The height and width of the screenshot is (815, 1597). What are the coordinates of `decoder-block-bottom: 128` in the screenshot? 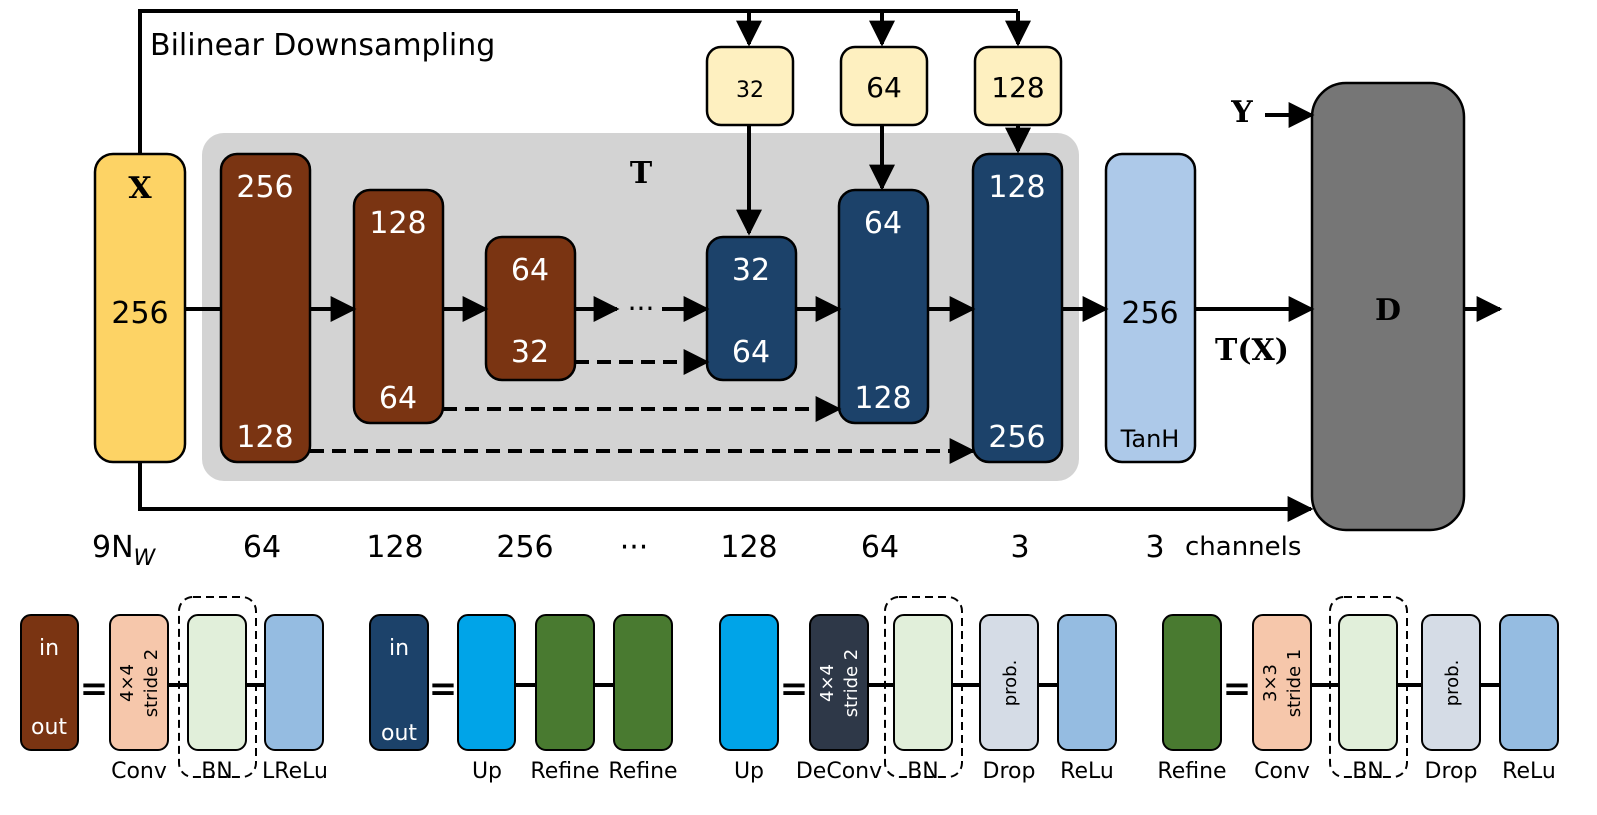 It's located at (882, 398).